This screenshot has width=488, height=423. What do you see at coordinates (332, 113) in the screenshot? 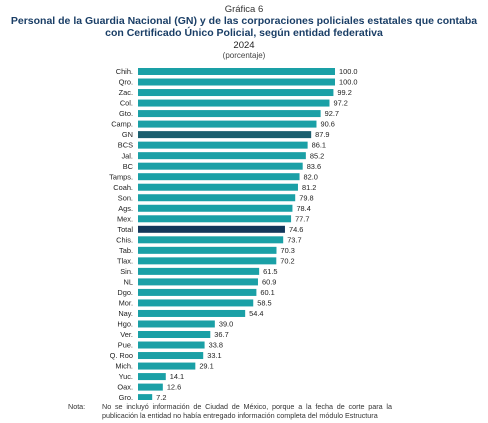
I see `data-label: 92.7` at bounding box center [332, 113].